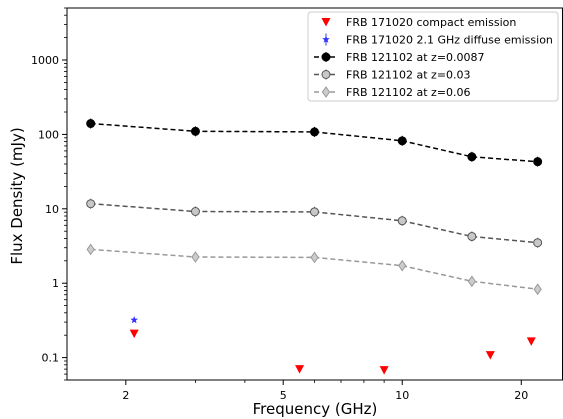 The width and height of the screenshot is (563, 419). Describe the element at coordinates (125, 395) in the screenshot. I see `x-tick-label: 2` at that location.